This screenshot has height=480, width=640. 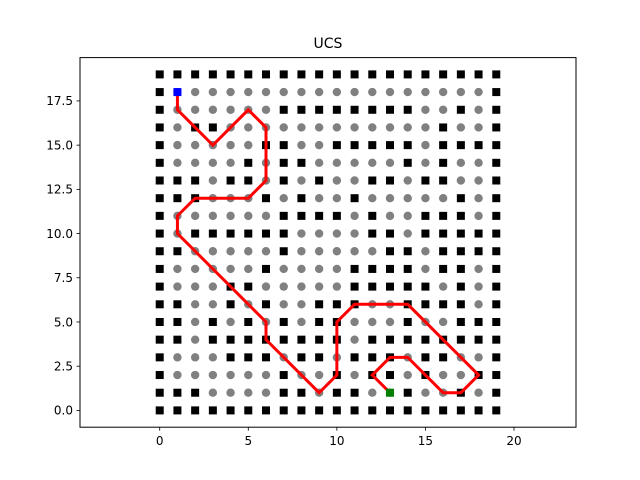 I want to click on goal-marker, so click(x=390, y=392).